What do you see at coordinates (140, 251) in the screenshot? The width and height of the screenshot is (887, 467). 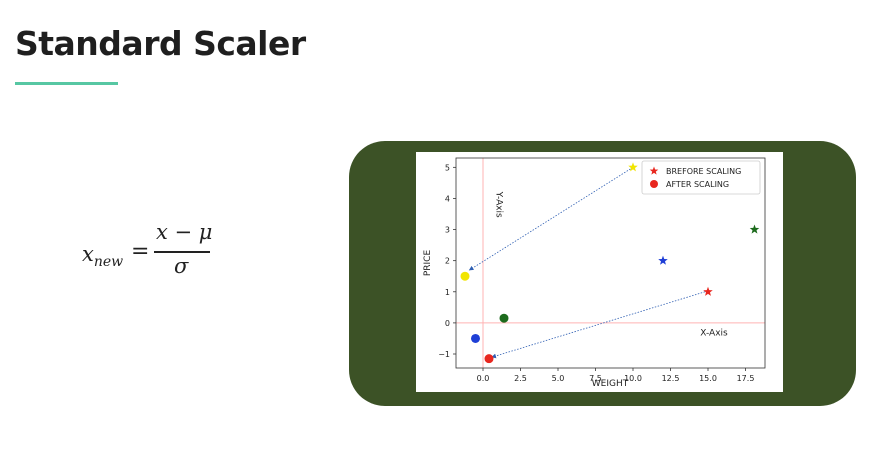 I see `formula-equals: =` at bounding box center [140, 251].